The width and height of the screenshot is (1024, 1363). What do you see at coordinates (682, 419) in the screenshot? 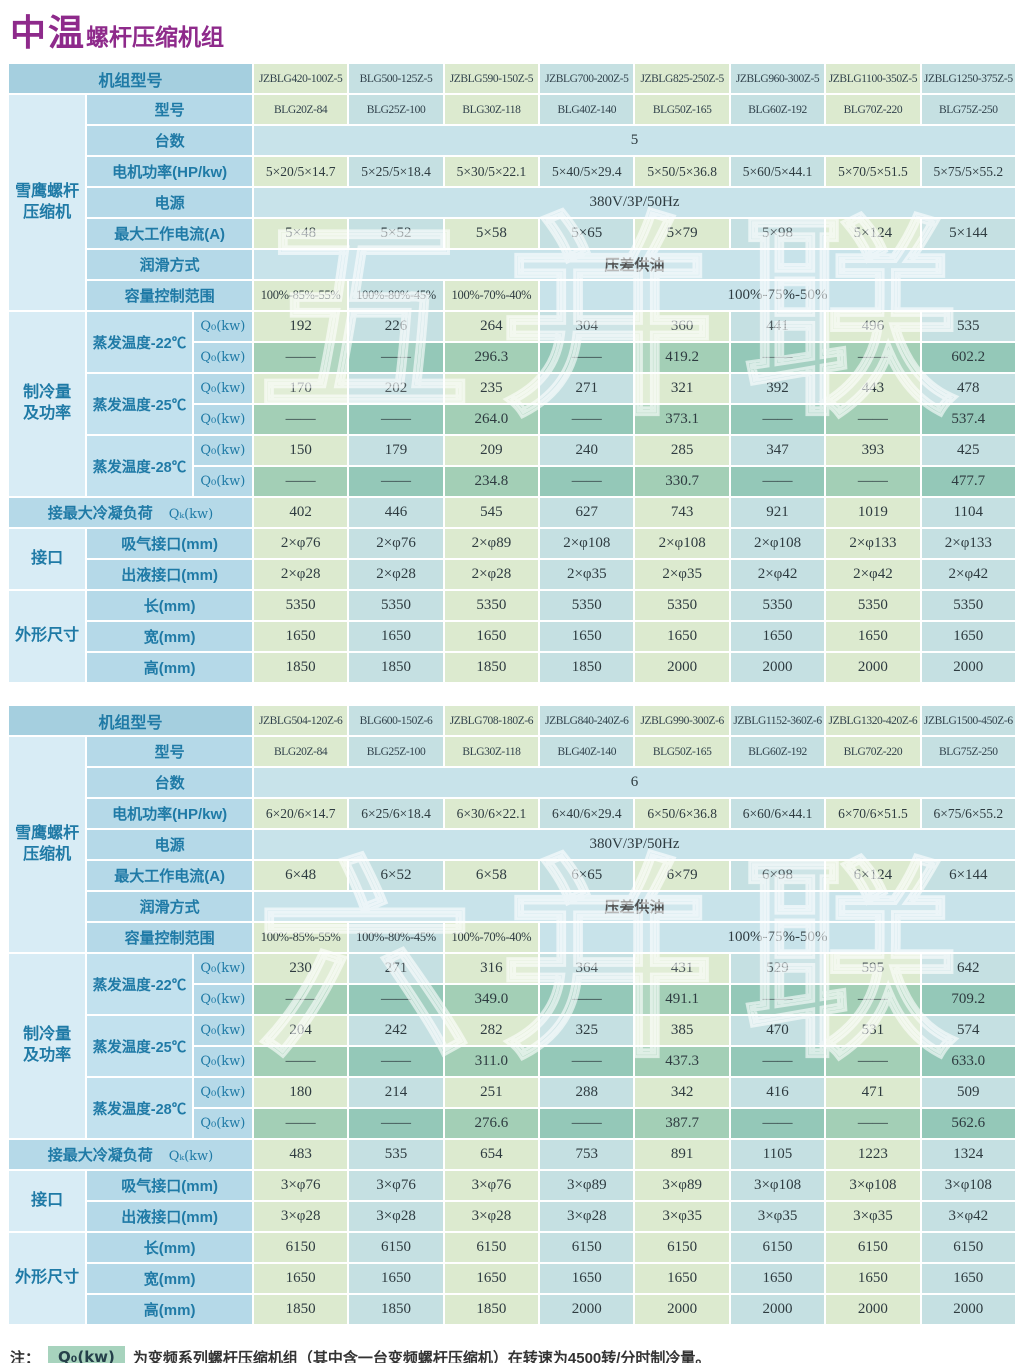
I see `inverter-capacity-value-cell: 373.1` at bounding box center [682, 419].